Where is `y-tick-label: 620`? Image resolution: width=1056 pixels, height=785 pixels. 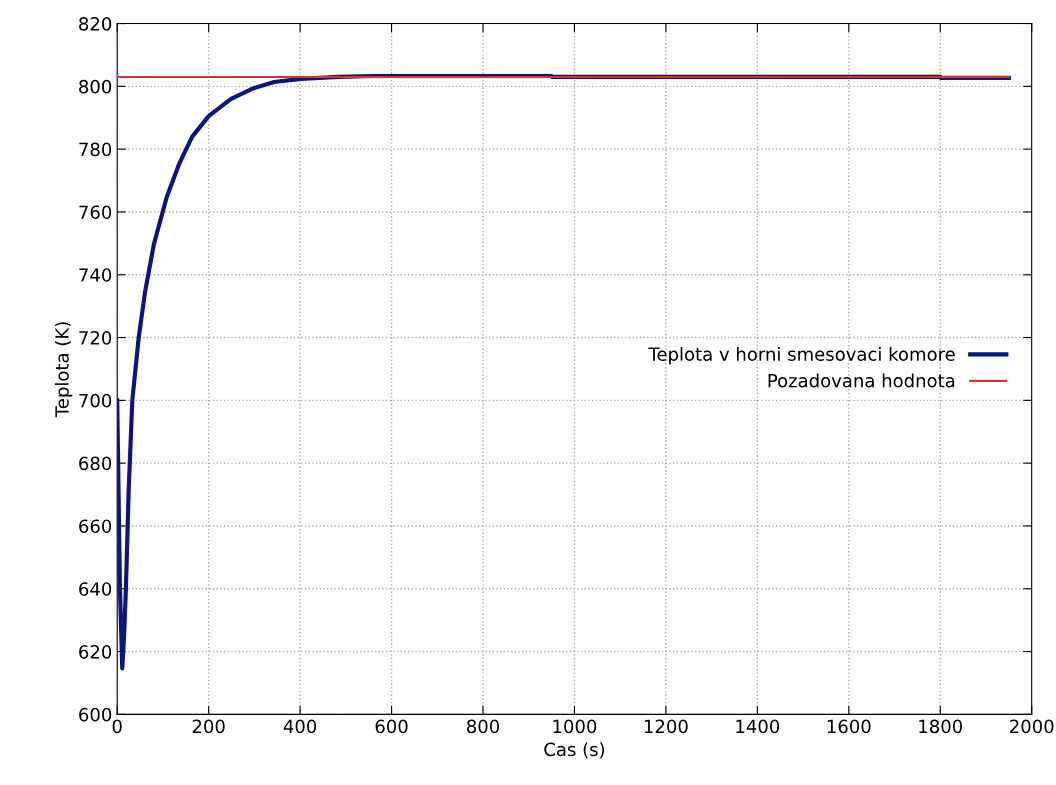 y-tick-label: 620 is located at coordinates (95, 652).